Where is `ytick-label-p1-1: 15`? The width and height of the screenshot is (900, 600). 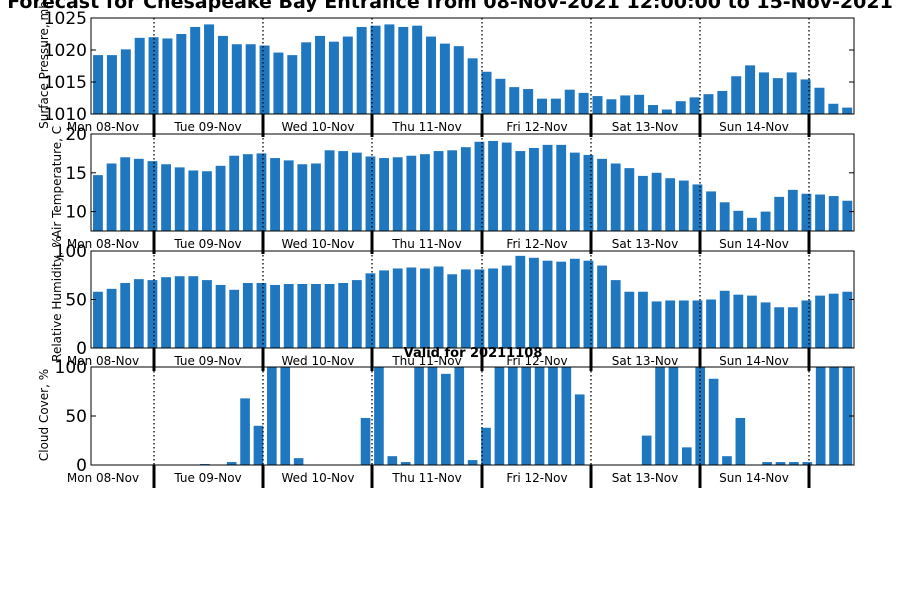 ytick-label-p1-1: 15 is located at coordinates (76, 174).